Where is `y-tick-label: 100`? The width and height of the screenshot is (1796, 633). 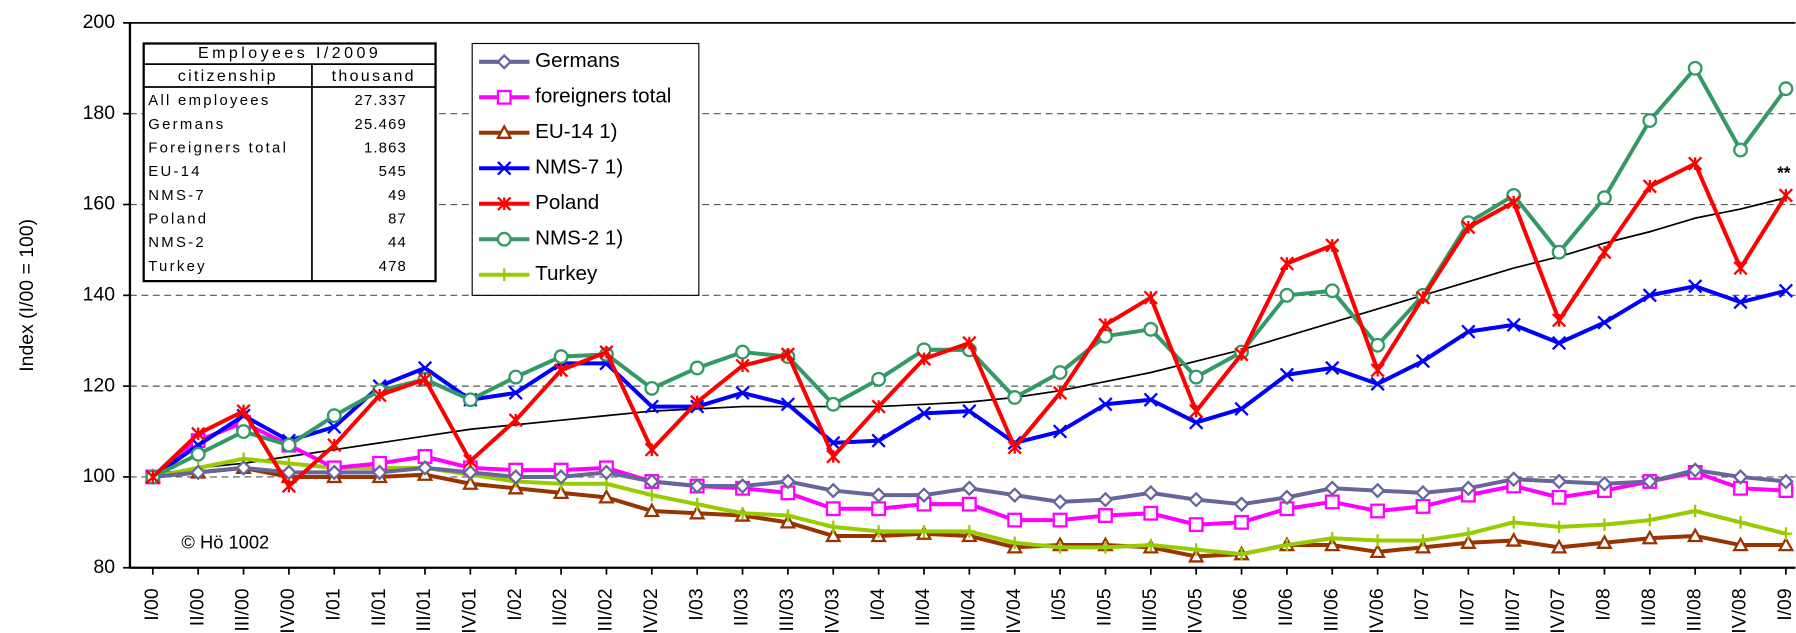
y-tick-label: 100 is located at coordinates (99, 476).